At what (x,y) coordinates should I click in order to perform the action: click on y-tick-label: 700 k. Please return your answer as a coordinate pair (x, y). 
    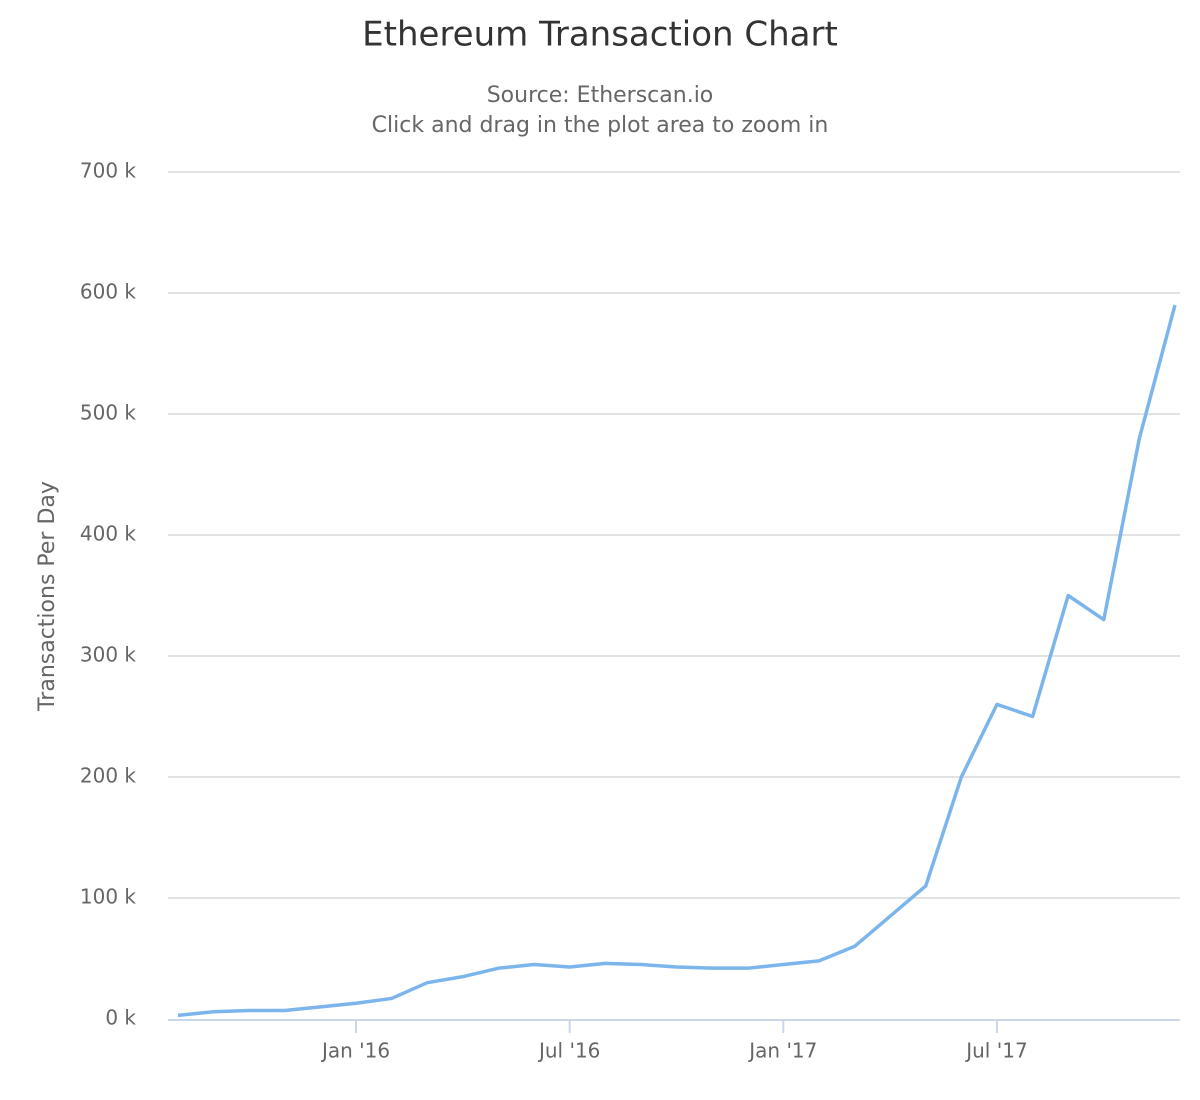
    Looking at the image, I should click on (108, 171).